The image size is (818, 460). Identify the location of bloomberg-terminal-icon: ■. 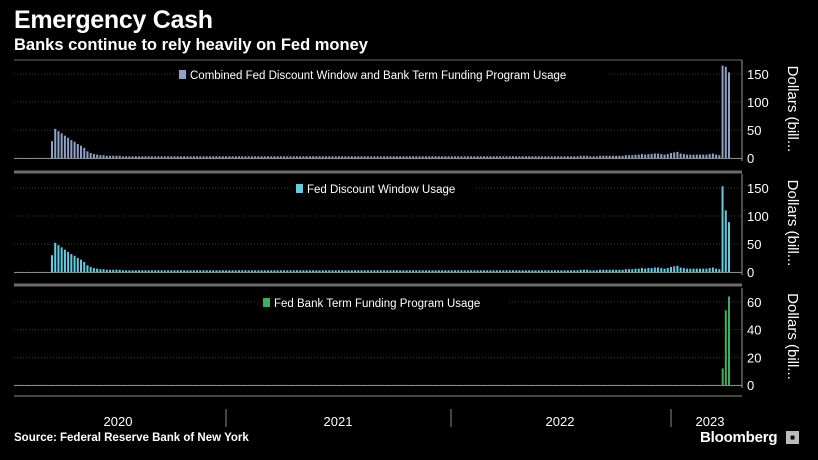
(792, 437).